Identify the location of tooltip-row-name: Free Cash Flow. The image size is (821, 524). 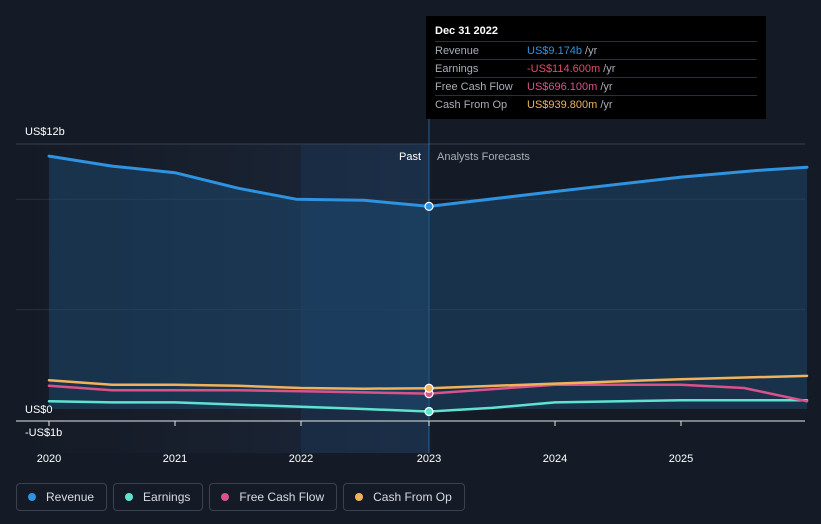
(474, 86).